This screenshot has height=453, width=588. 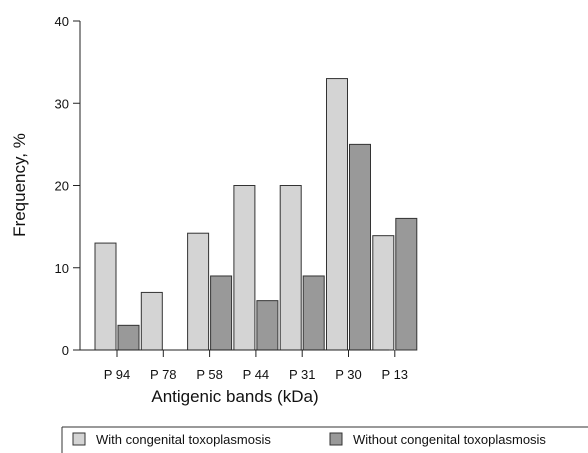 I want to click on bar-without-p13, so click(x=406, y=284).